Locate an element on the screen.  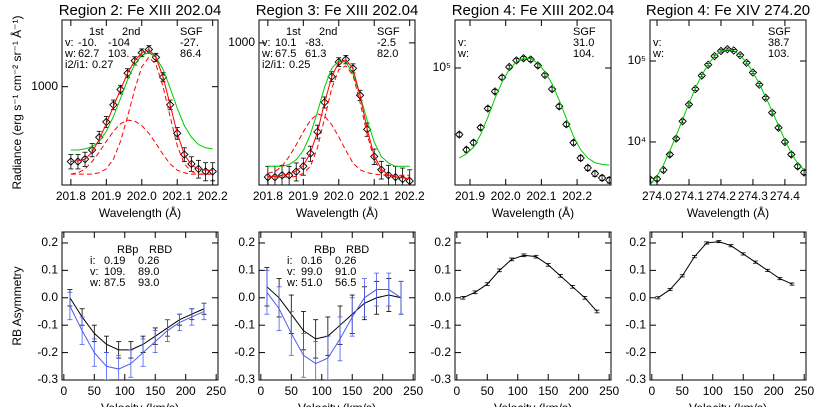
x-tick-label: 150 is located at coordinates (743, 391).